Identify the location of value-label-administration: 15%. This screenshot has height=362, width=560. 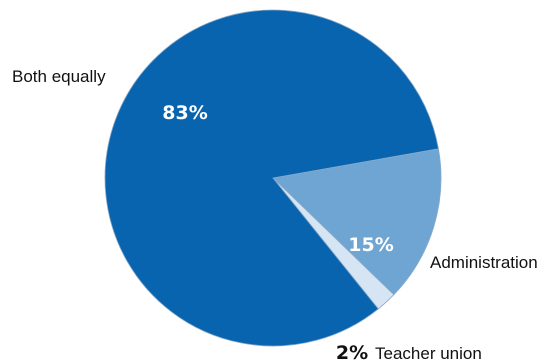
(370, 245).